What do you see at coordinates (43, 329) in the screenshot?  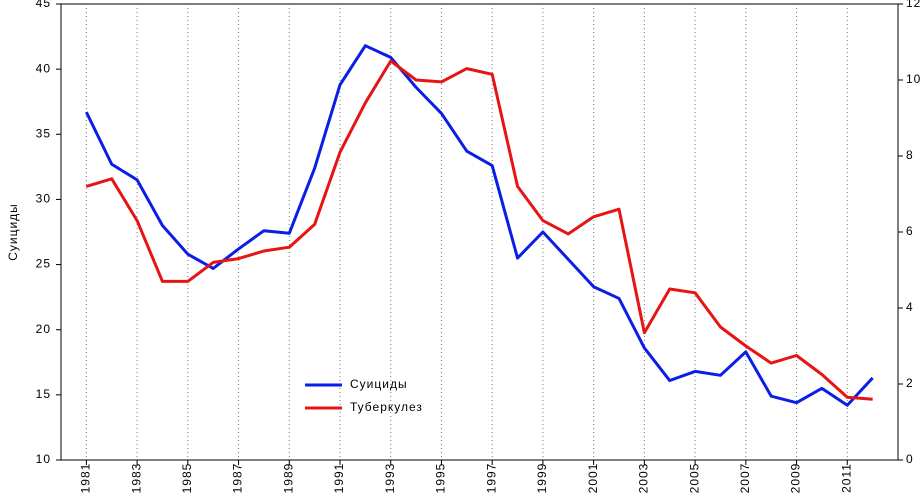 I see `y-tick-label: 20` at bounding box center [43, 329].